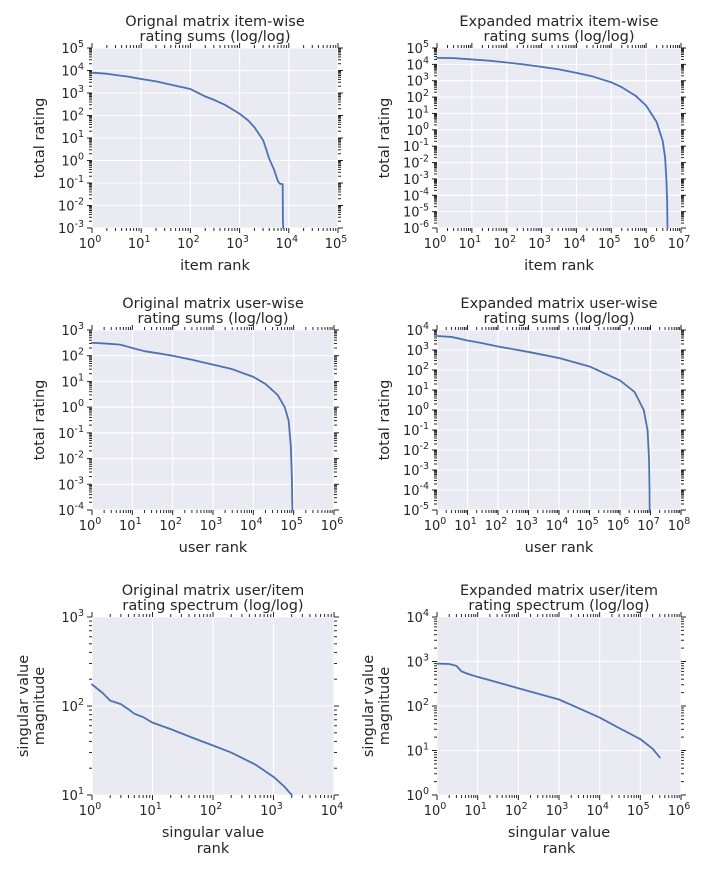 The height and width of the screenshot is (882, 706). I want to click on y-tick-exponent: 3, so click(81, 326).